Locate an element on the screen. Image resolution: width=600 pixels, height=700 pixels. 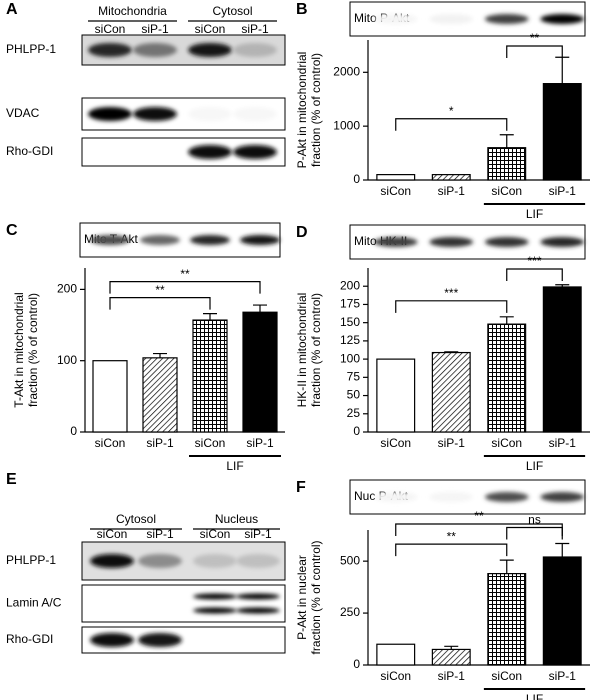
group-label: Cytosol is located at coordinates (232, 11).